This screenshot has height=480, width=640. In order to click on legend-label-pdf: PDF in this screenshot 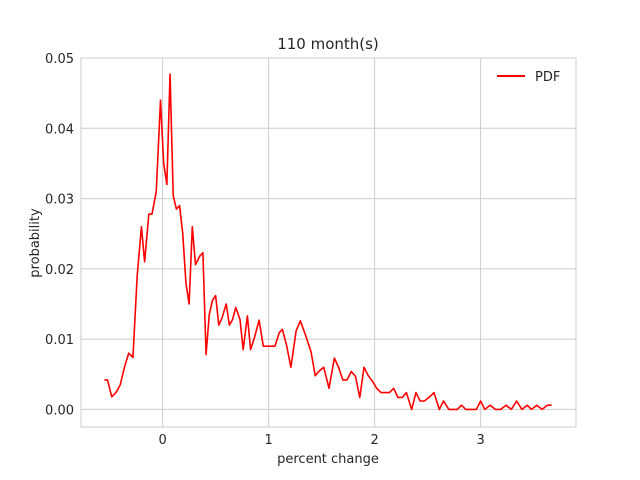, I will do `click(547, 77)`.